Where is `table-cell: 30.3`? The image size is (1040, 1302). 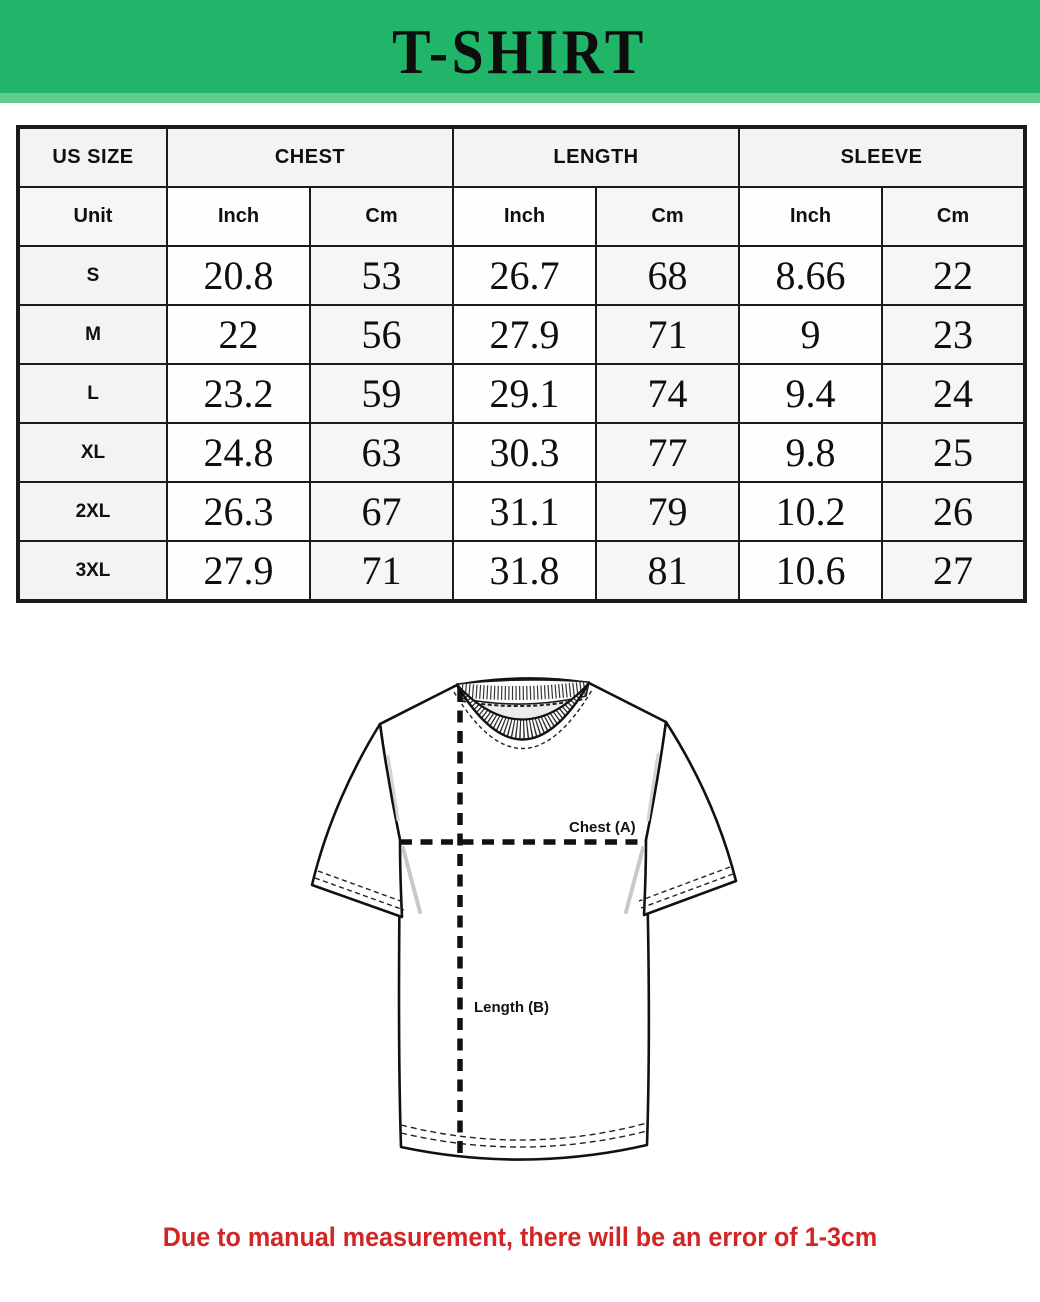 table-cell: 30.3 is located at coordinates (525, 452).